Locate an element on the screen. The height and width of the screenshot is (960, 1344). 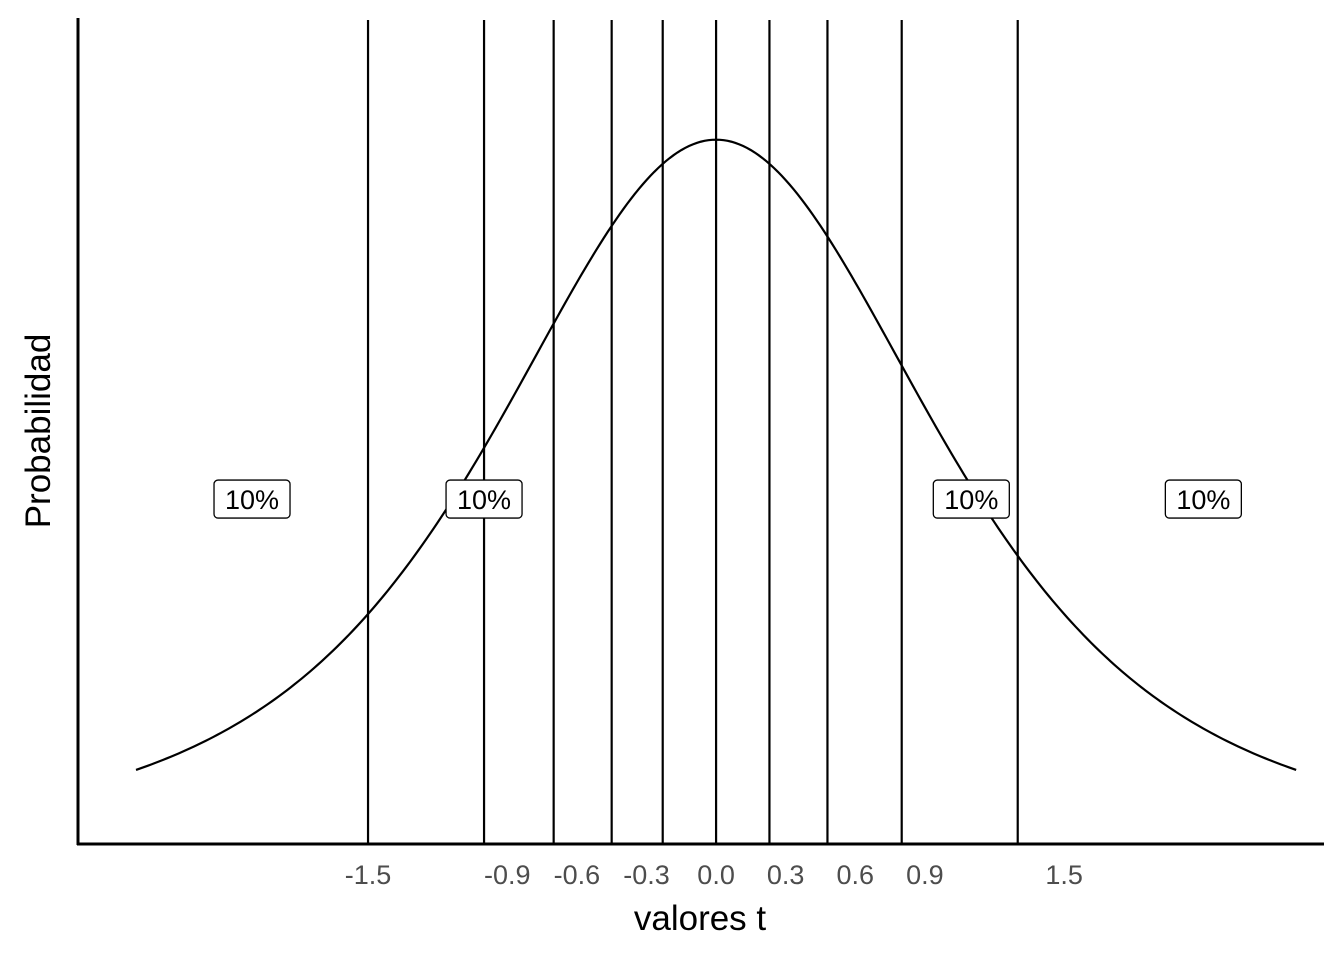
x-axis-title: valores t is located at coordinates (700, 918).